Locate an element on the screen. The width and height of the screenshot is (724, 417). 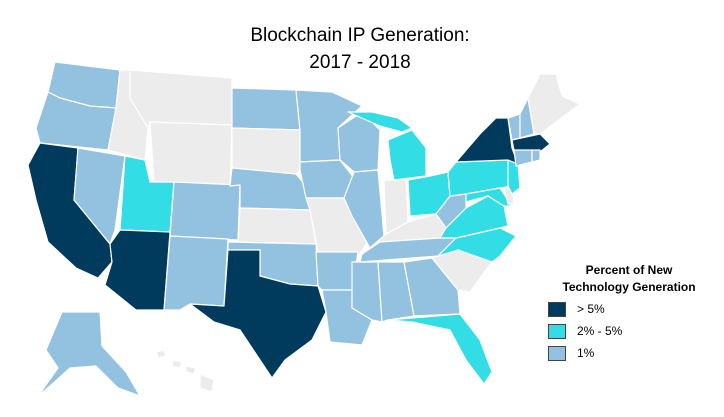
state-ak is located at coordinates (89, 354).